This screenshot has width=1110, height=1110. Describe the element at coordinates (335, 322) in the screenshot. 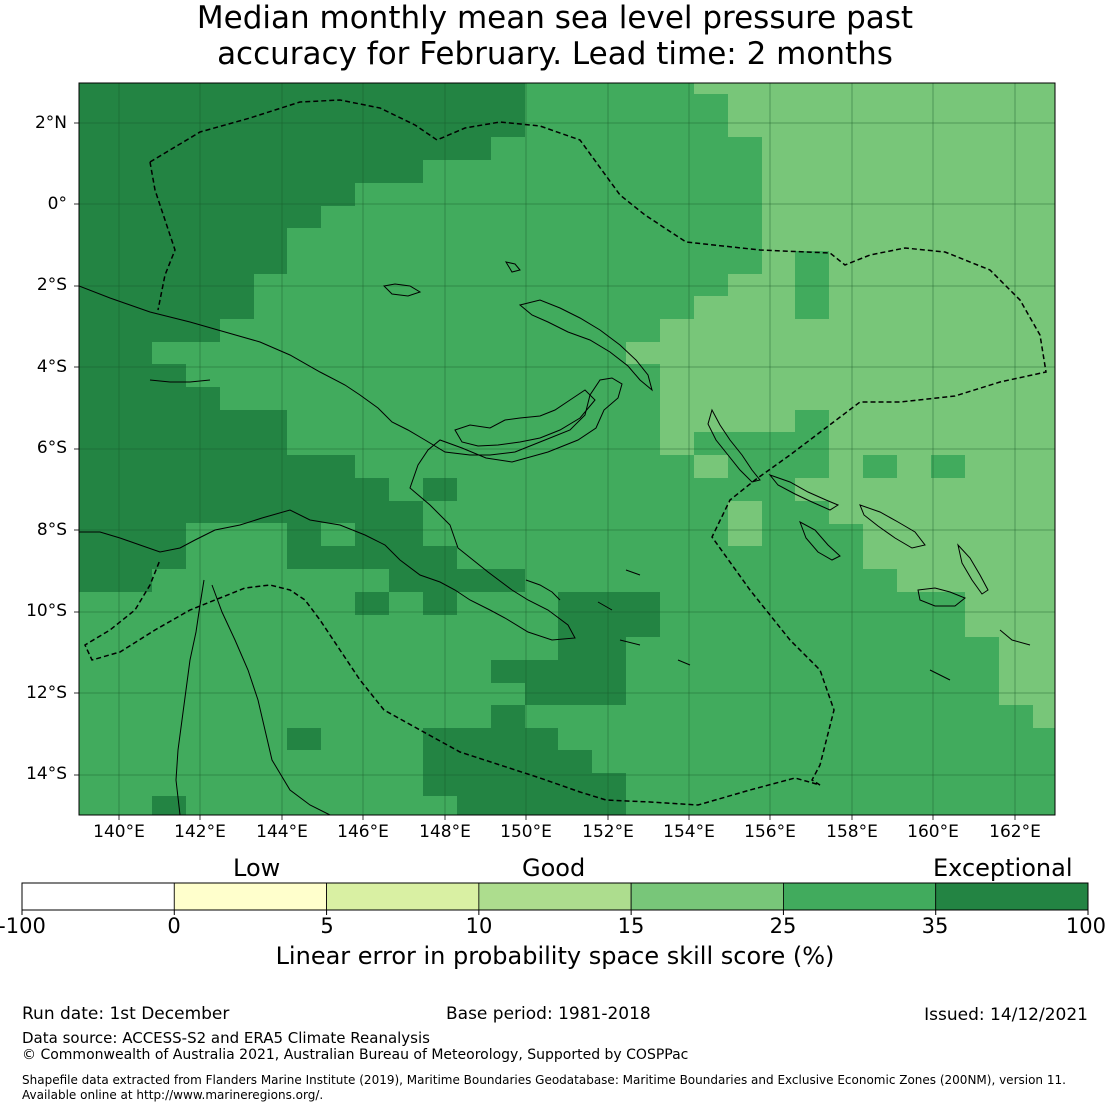

I see `admiralty-islands` at that location.